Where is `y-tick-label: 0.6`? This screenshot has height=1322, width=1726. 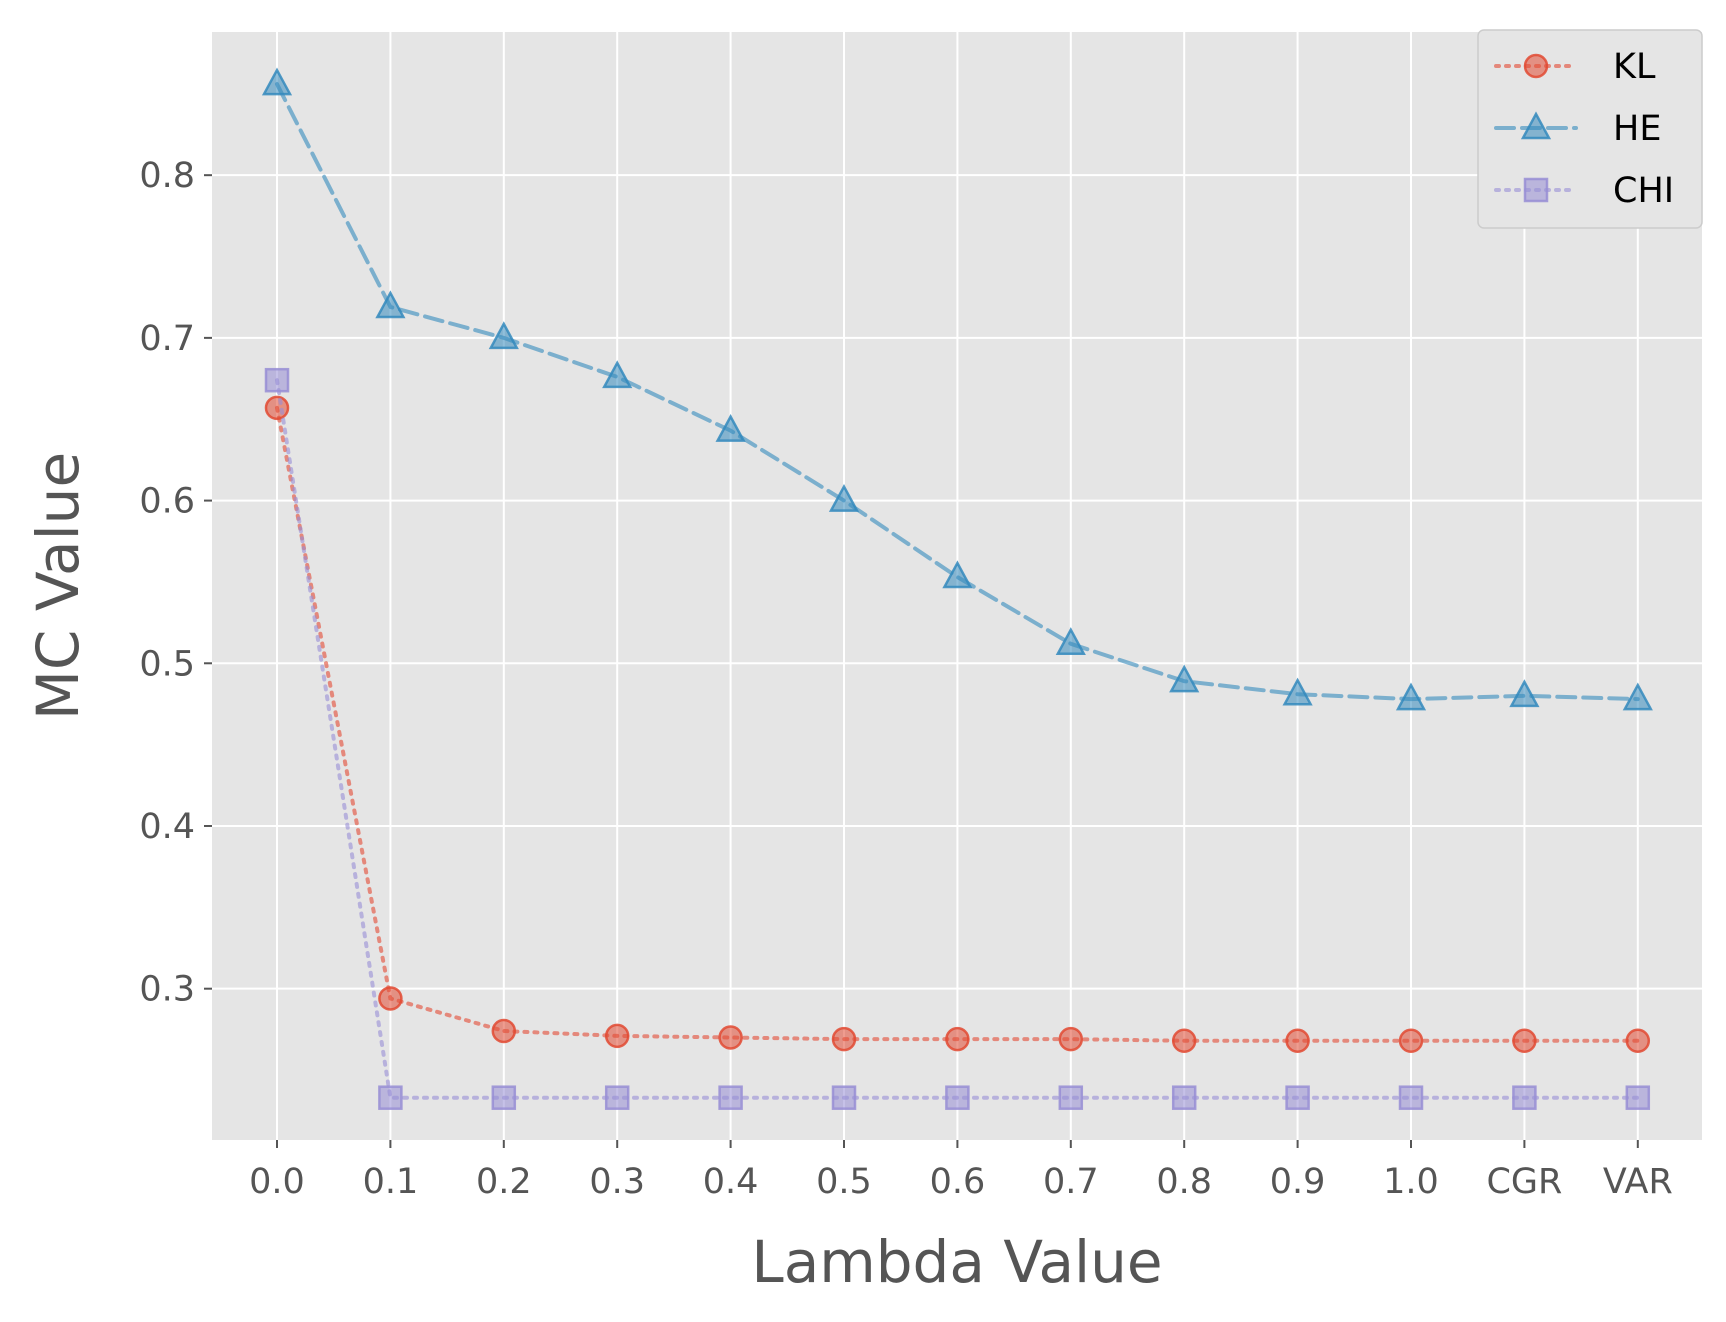
y-tick-label: 0.6 is located at coordinates (167, 502).